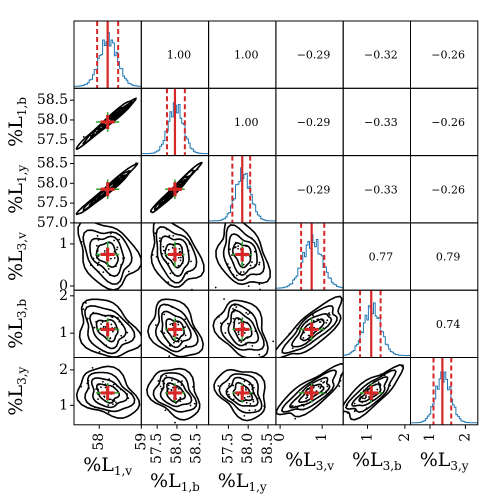 This screenshot has height=501, width=501. What do you see at coordinates (381, 55) in the screenshot?
I see `correlation-value-0-4: −0.32` at bounding box center [381, 55].